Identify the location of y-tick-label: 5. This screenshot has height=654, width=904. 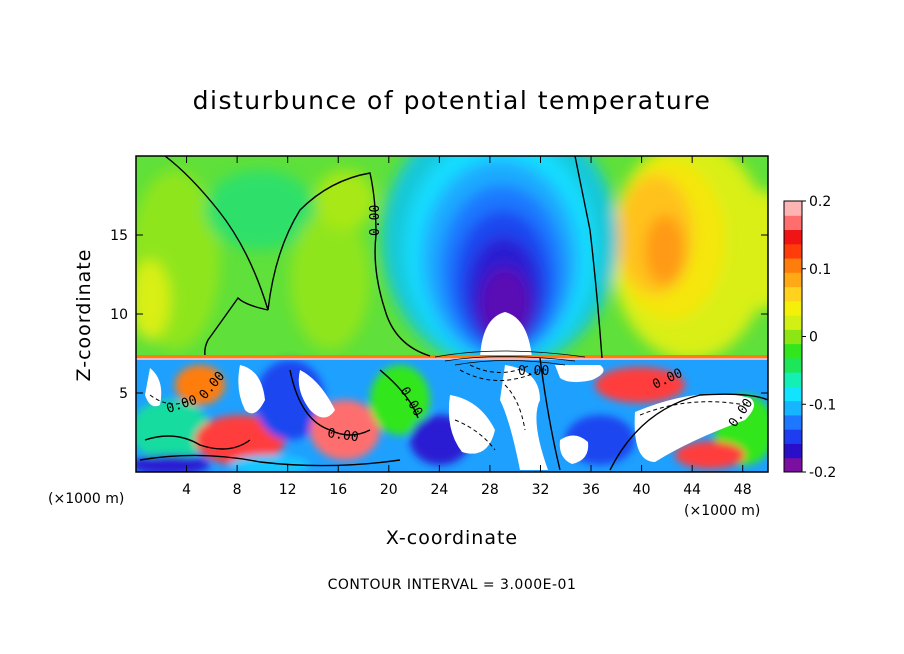
(123, 394).